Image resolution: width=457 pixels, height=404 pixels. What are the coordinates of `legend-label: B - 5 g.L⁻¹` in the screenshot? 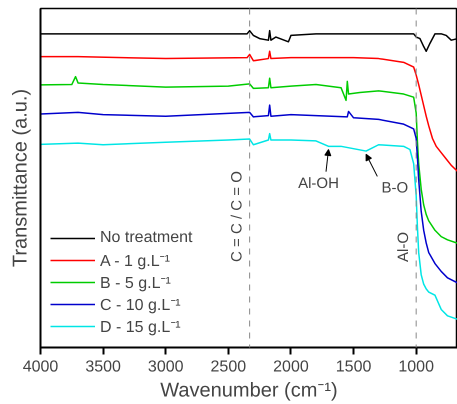 It's located at (135, 283).